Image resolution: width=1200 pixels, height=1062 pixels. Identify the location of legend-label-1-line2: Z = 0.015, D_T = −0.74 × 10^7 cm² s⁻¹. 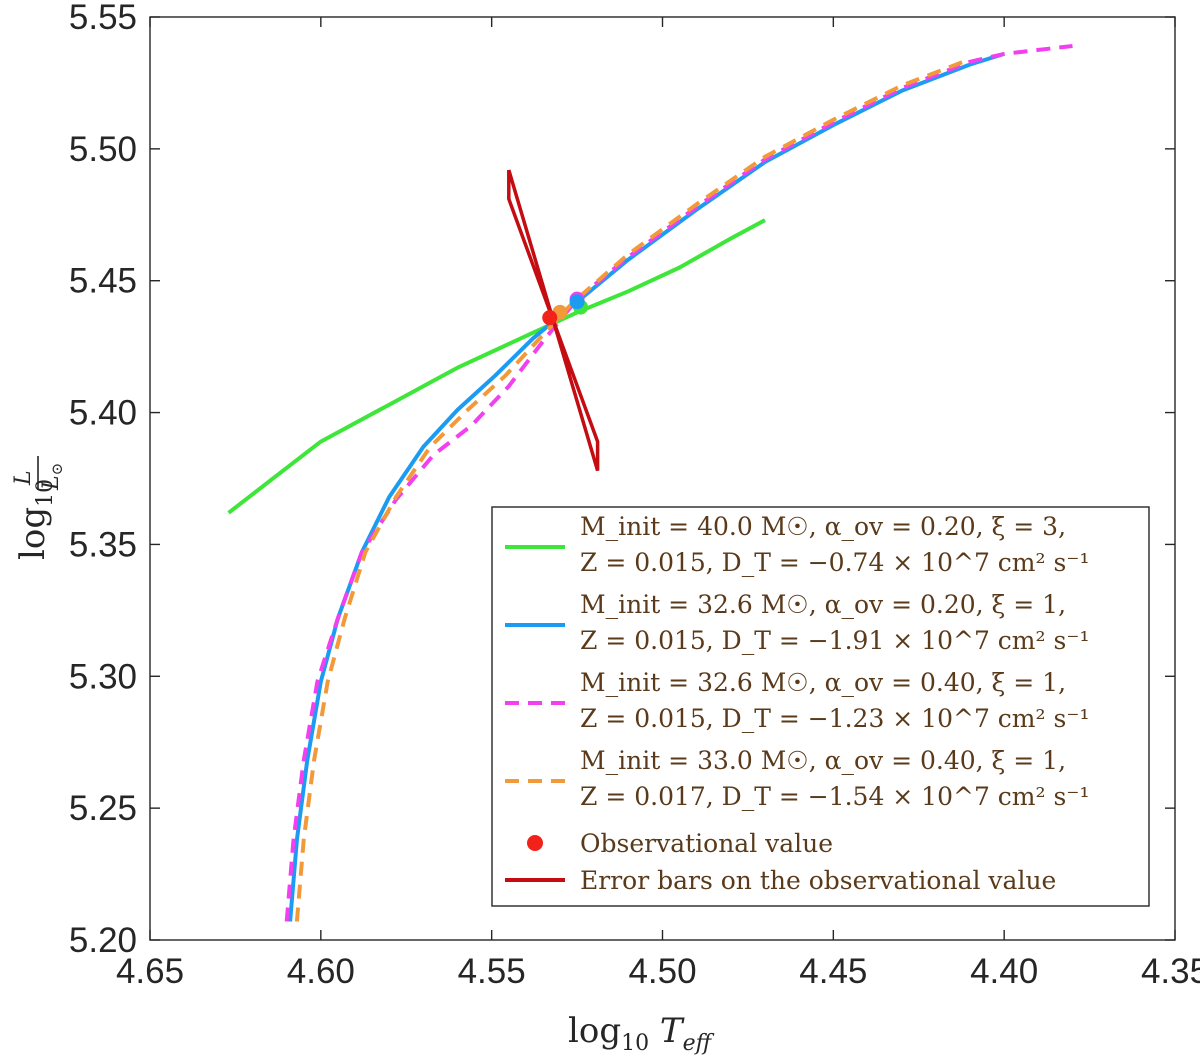
(835, 562).